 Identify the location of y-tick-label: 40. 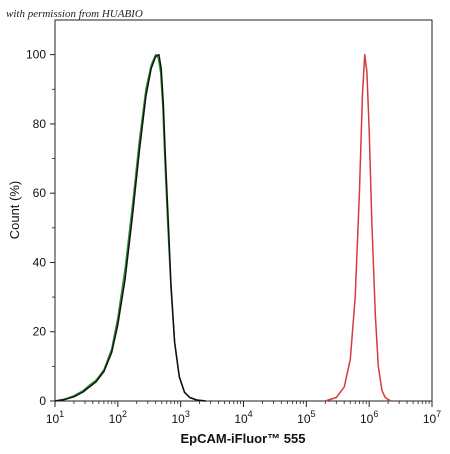
(40, 262).